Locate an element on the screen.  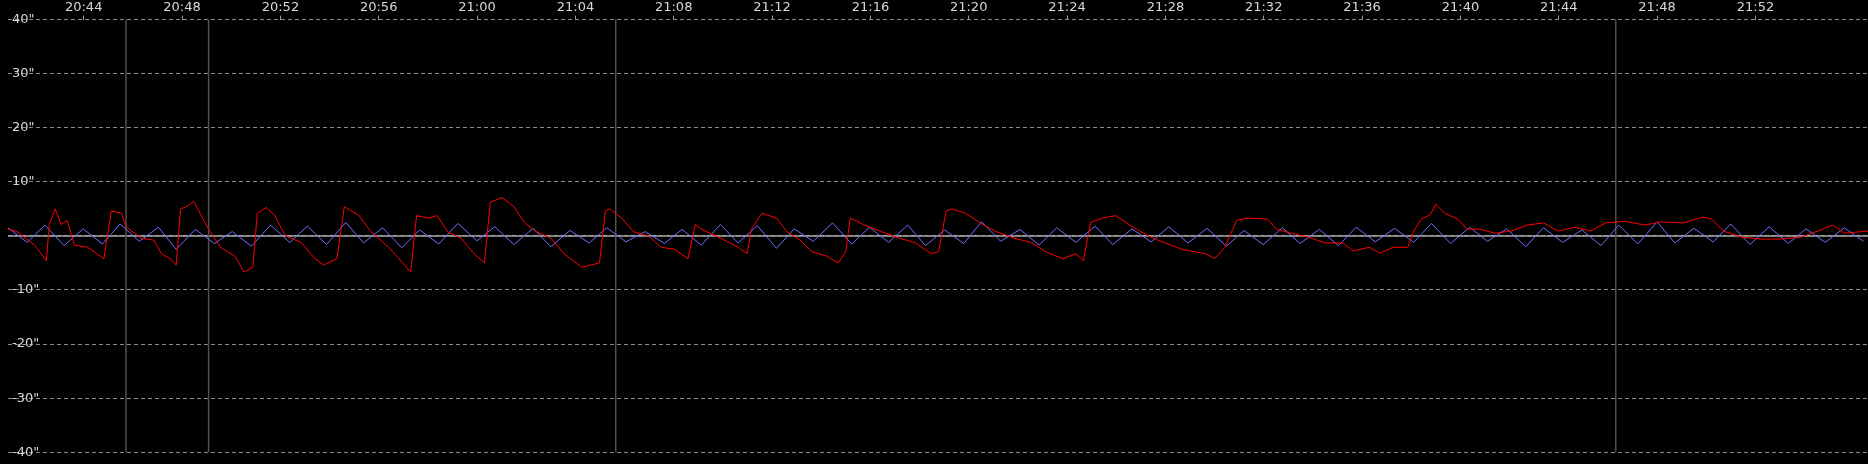
x-tick-label: 21:12 is located at coordinates (772, 7).